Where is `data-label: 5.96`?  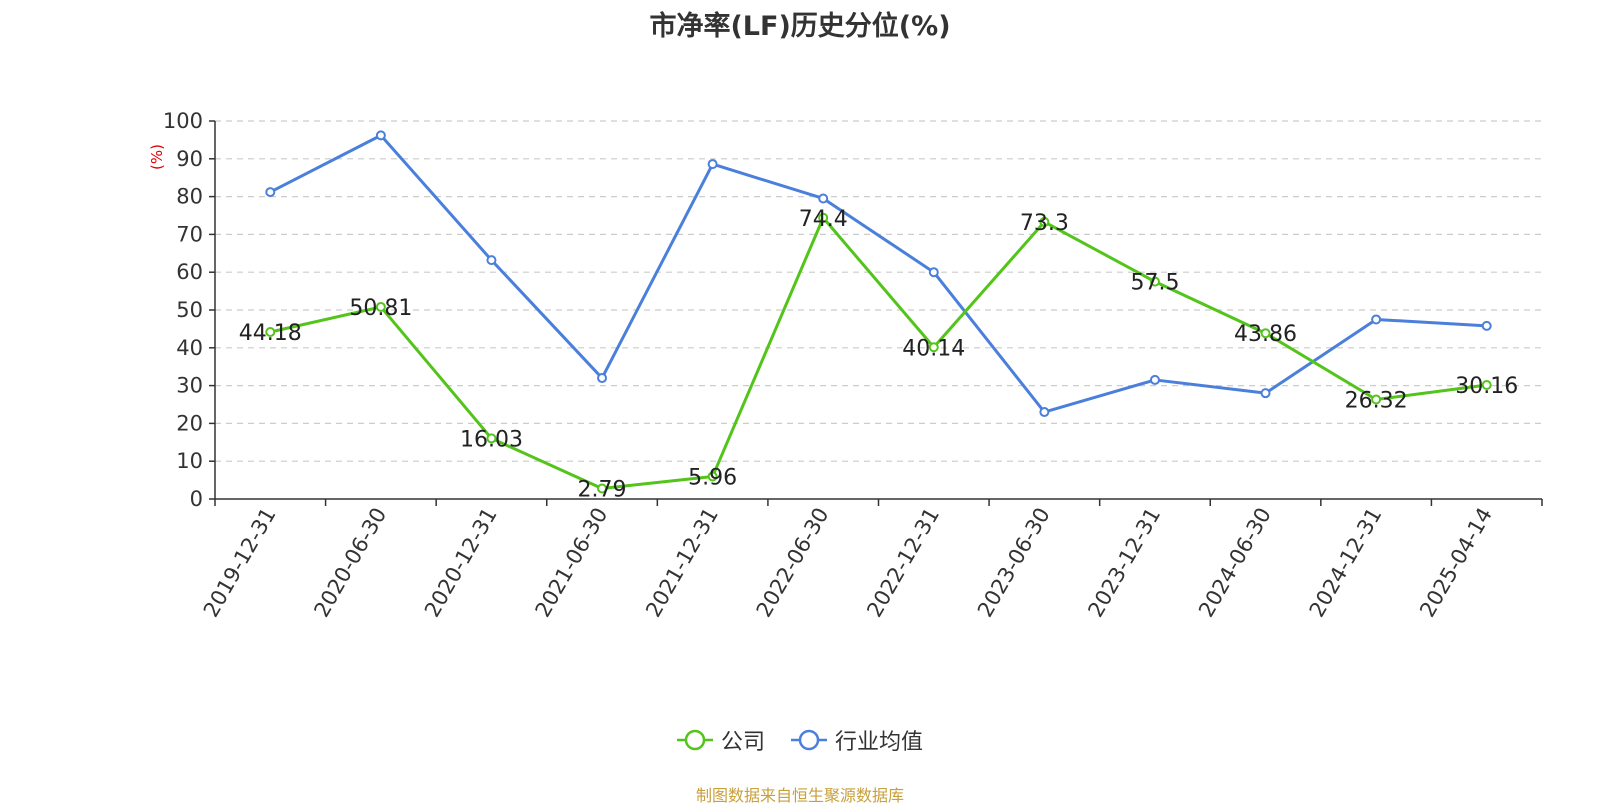
data-label: 5.96 is located at coordinates (712, 477).